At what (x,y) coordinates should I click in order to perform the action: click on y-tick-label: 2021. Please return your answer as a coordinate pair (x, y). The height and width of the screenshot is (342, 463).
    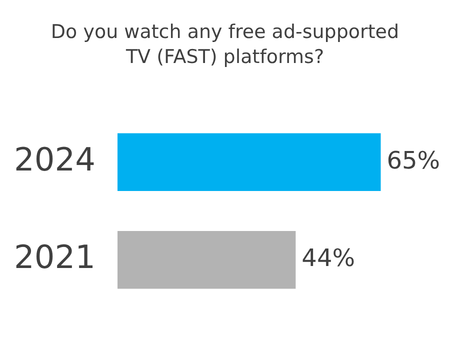
    Looking at the image, I should click on (55, 257).